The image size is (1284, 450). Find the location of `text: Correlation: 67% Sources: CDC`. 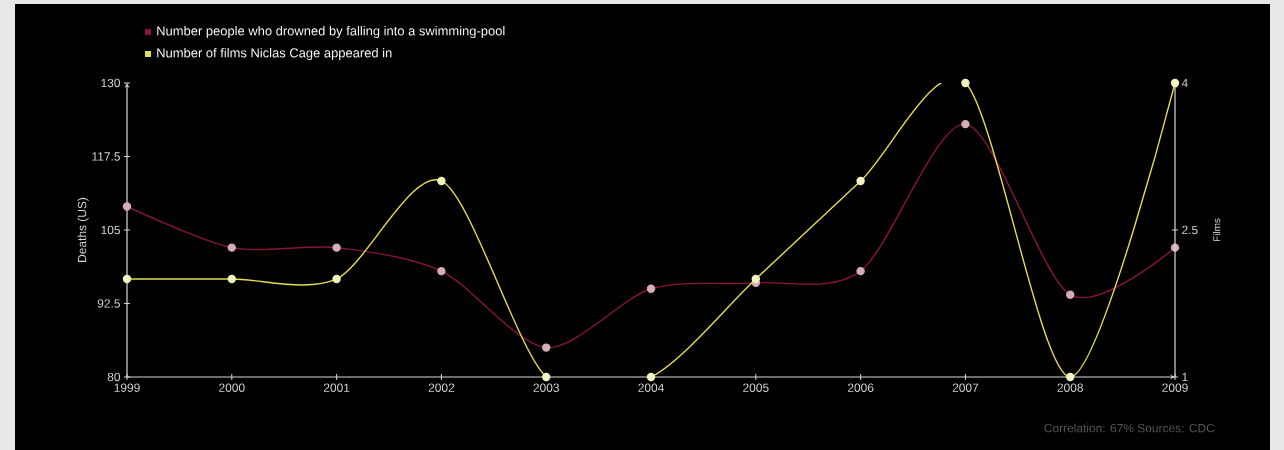

text: Correlation: 67% Sources: CDC is located at coordinates (1129, 428).